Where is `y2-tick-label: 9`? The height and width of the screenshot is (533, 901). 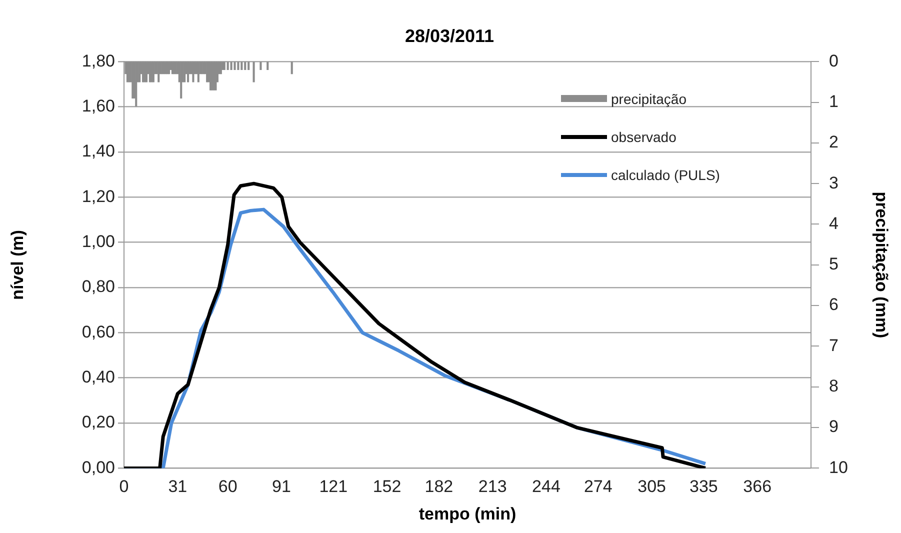
y2-tick-label: 9 is located at coordinates (833, 426).